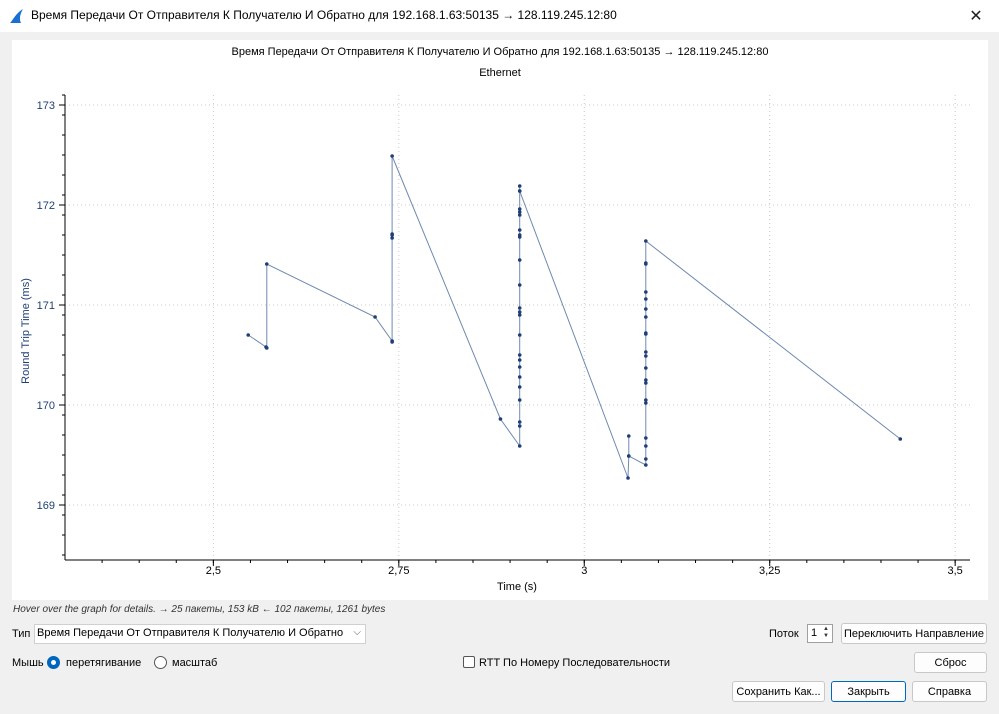 The height and width of the screenshot is (714, 999). What do you see at coordinates (46, 306) in the screenshot?
I see `y-tick-label: 171` at bounding box center [46, 306].